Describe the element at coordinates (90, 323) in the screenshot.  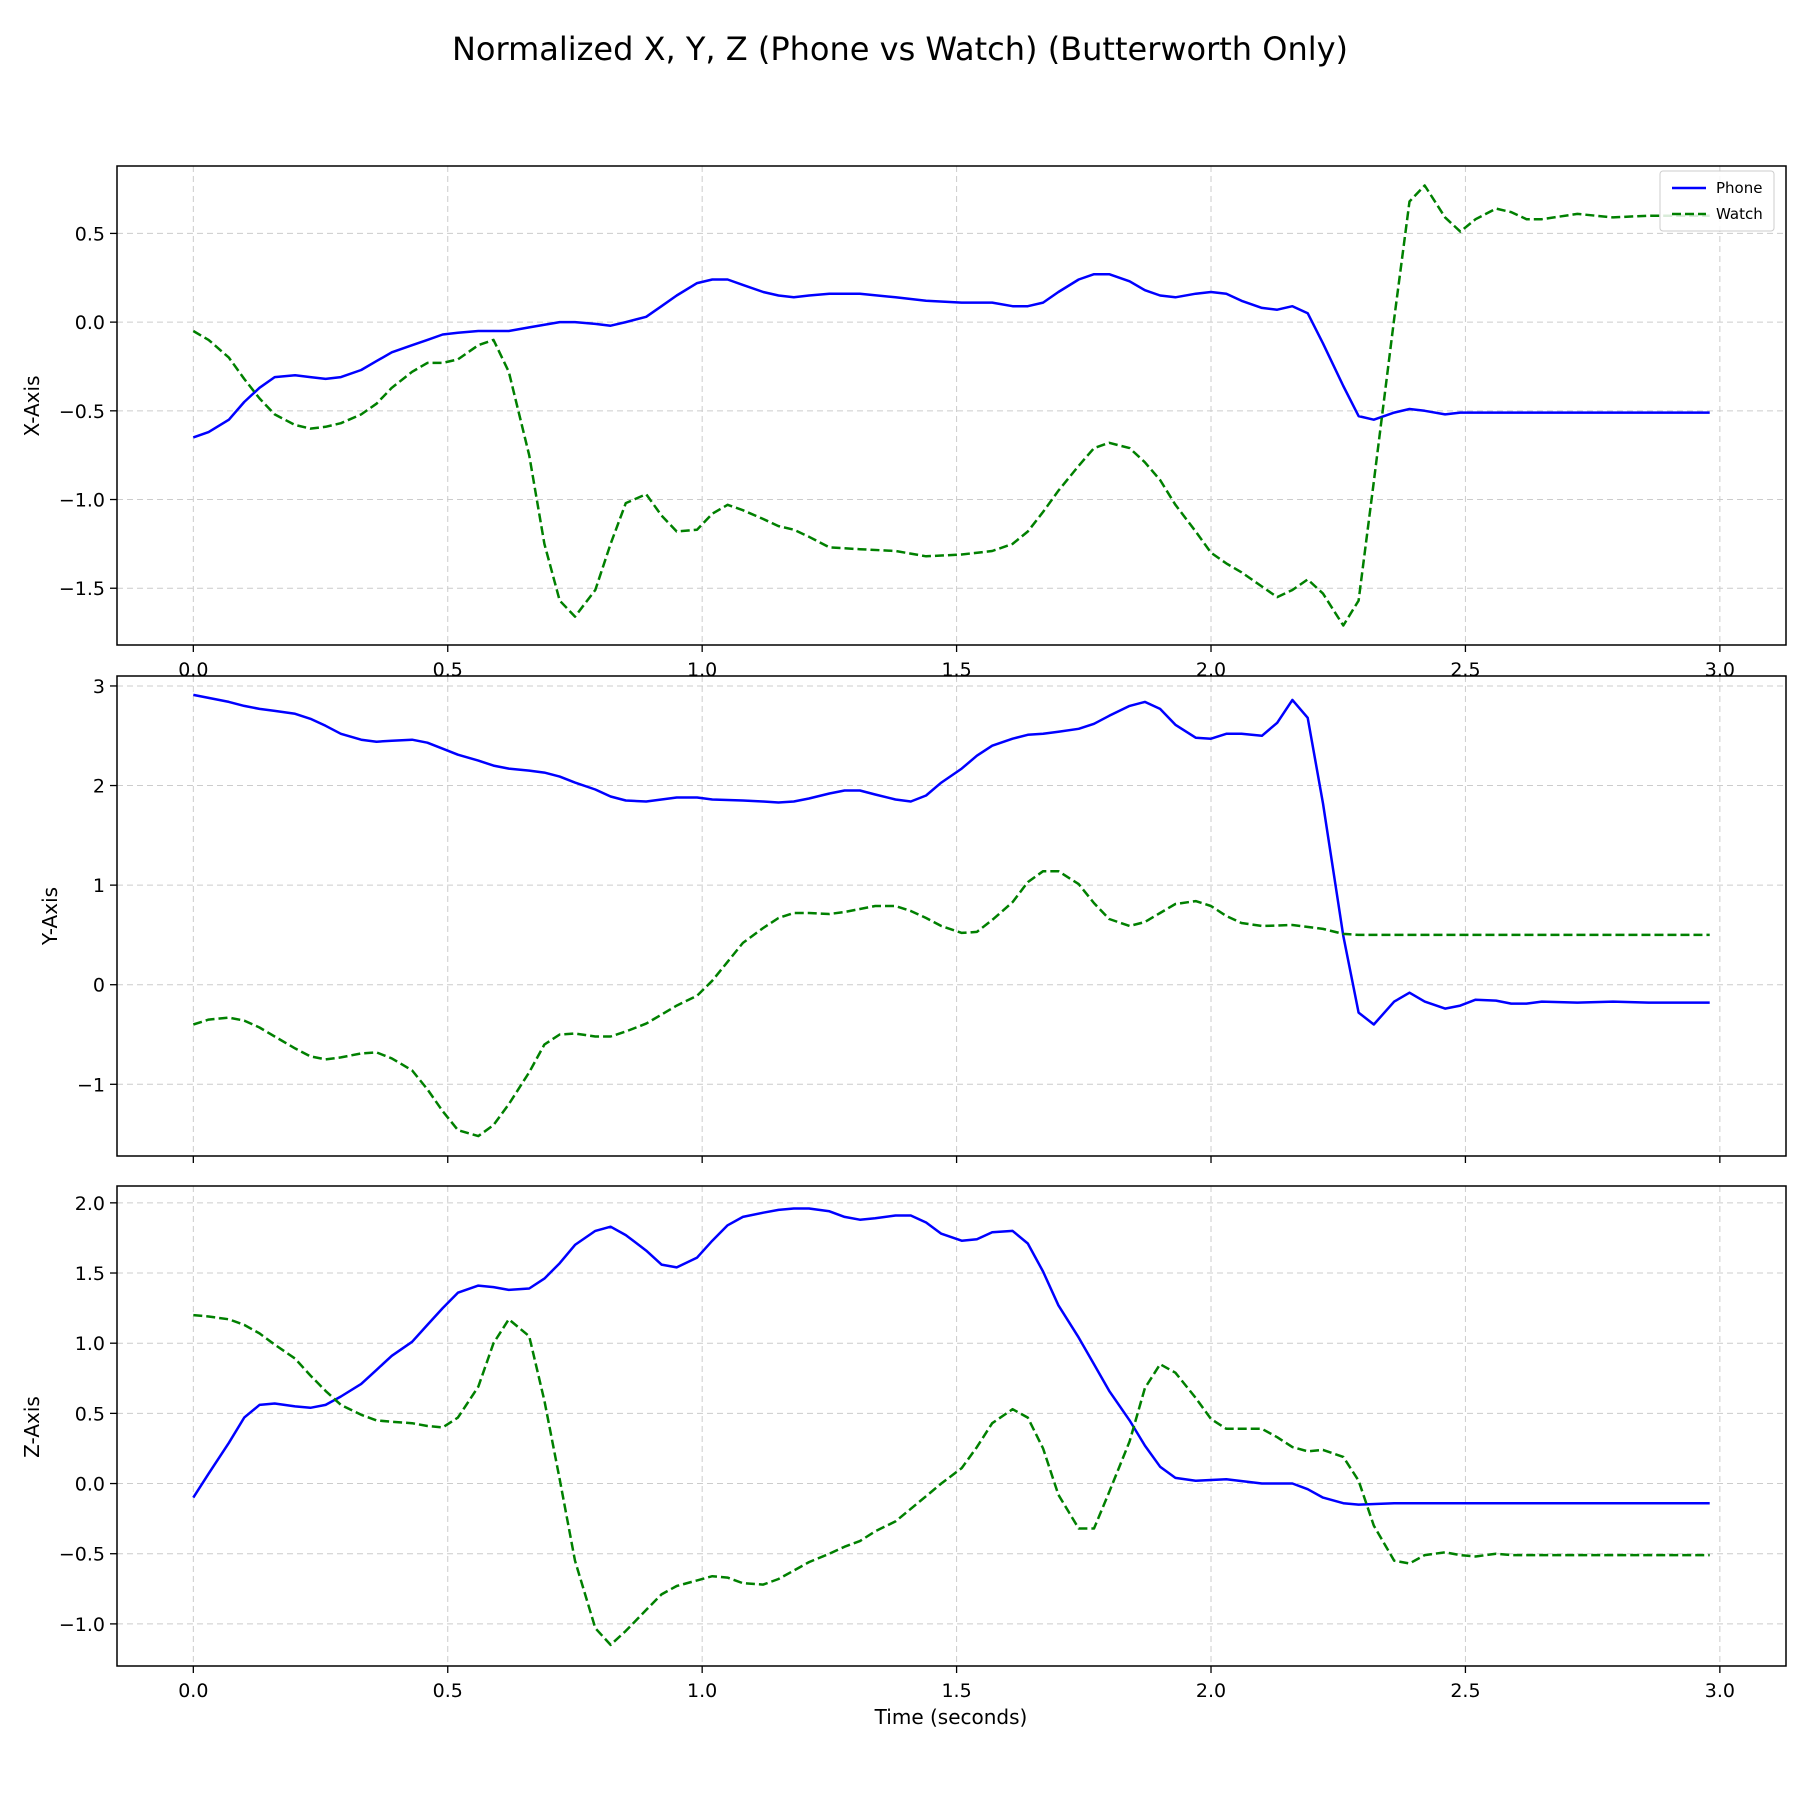
I see `x-axis-ytick-label: 0.0` at that location.